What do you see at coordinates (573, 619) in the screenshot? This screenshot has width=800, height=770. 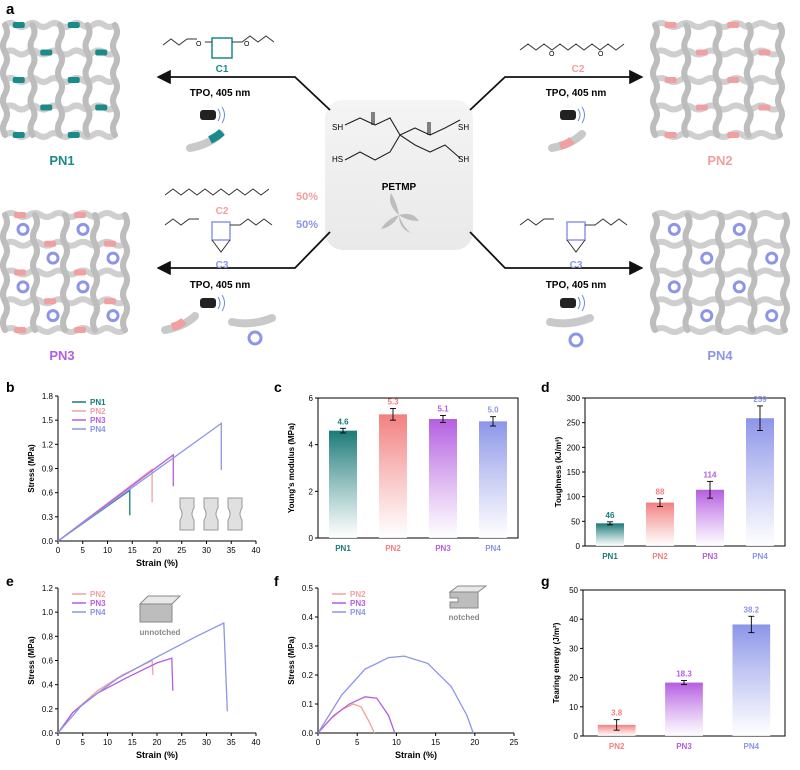 I see `y-tick-label: 40` at bounding box center [573, 619].